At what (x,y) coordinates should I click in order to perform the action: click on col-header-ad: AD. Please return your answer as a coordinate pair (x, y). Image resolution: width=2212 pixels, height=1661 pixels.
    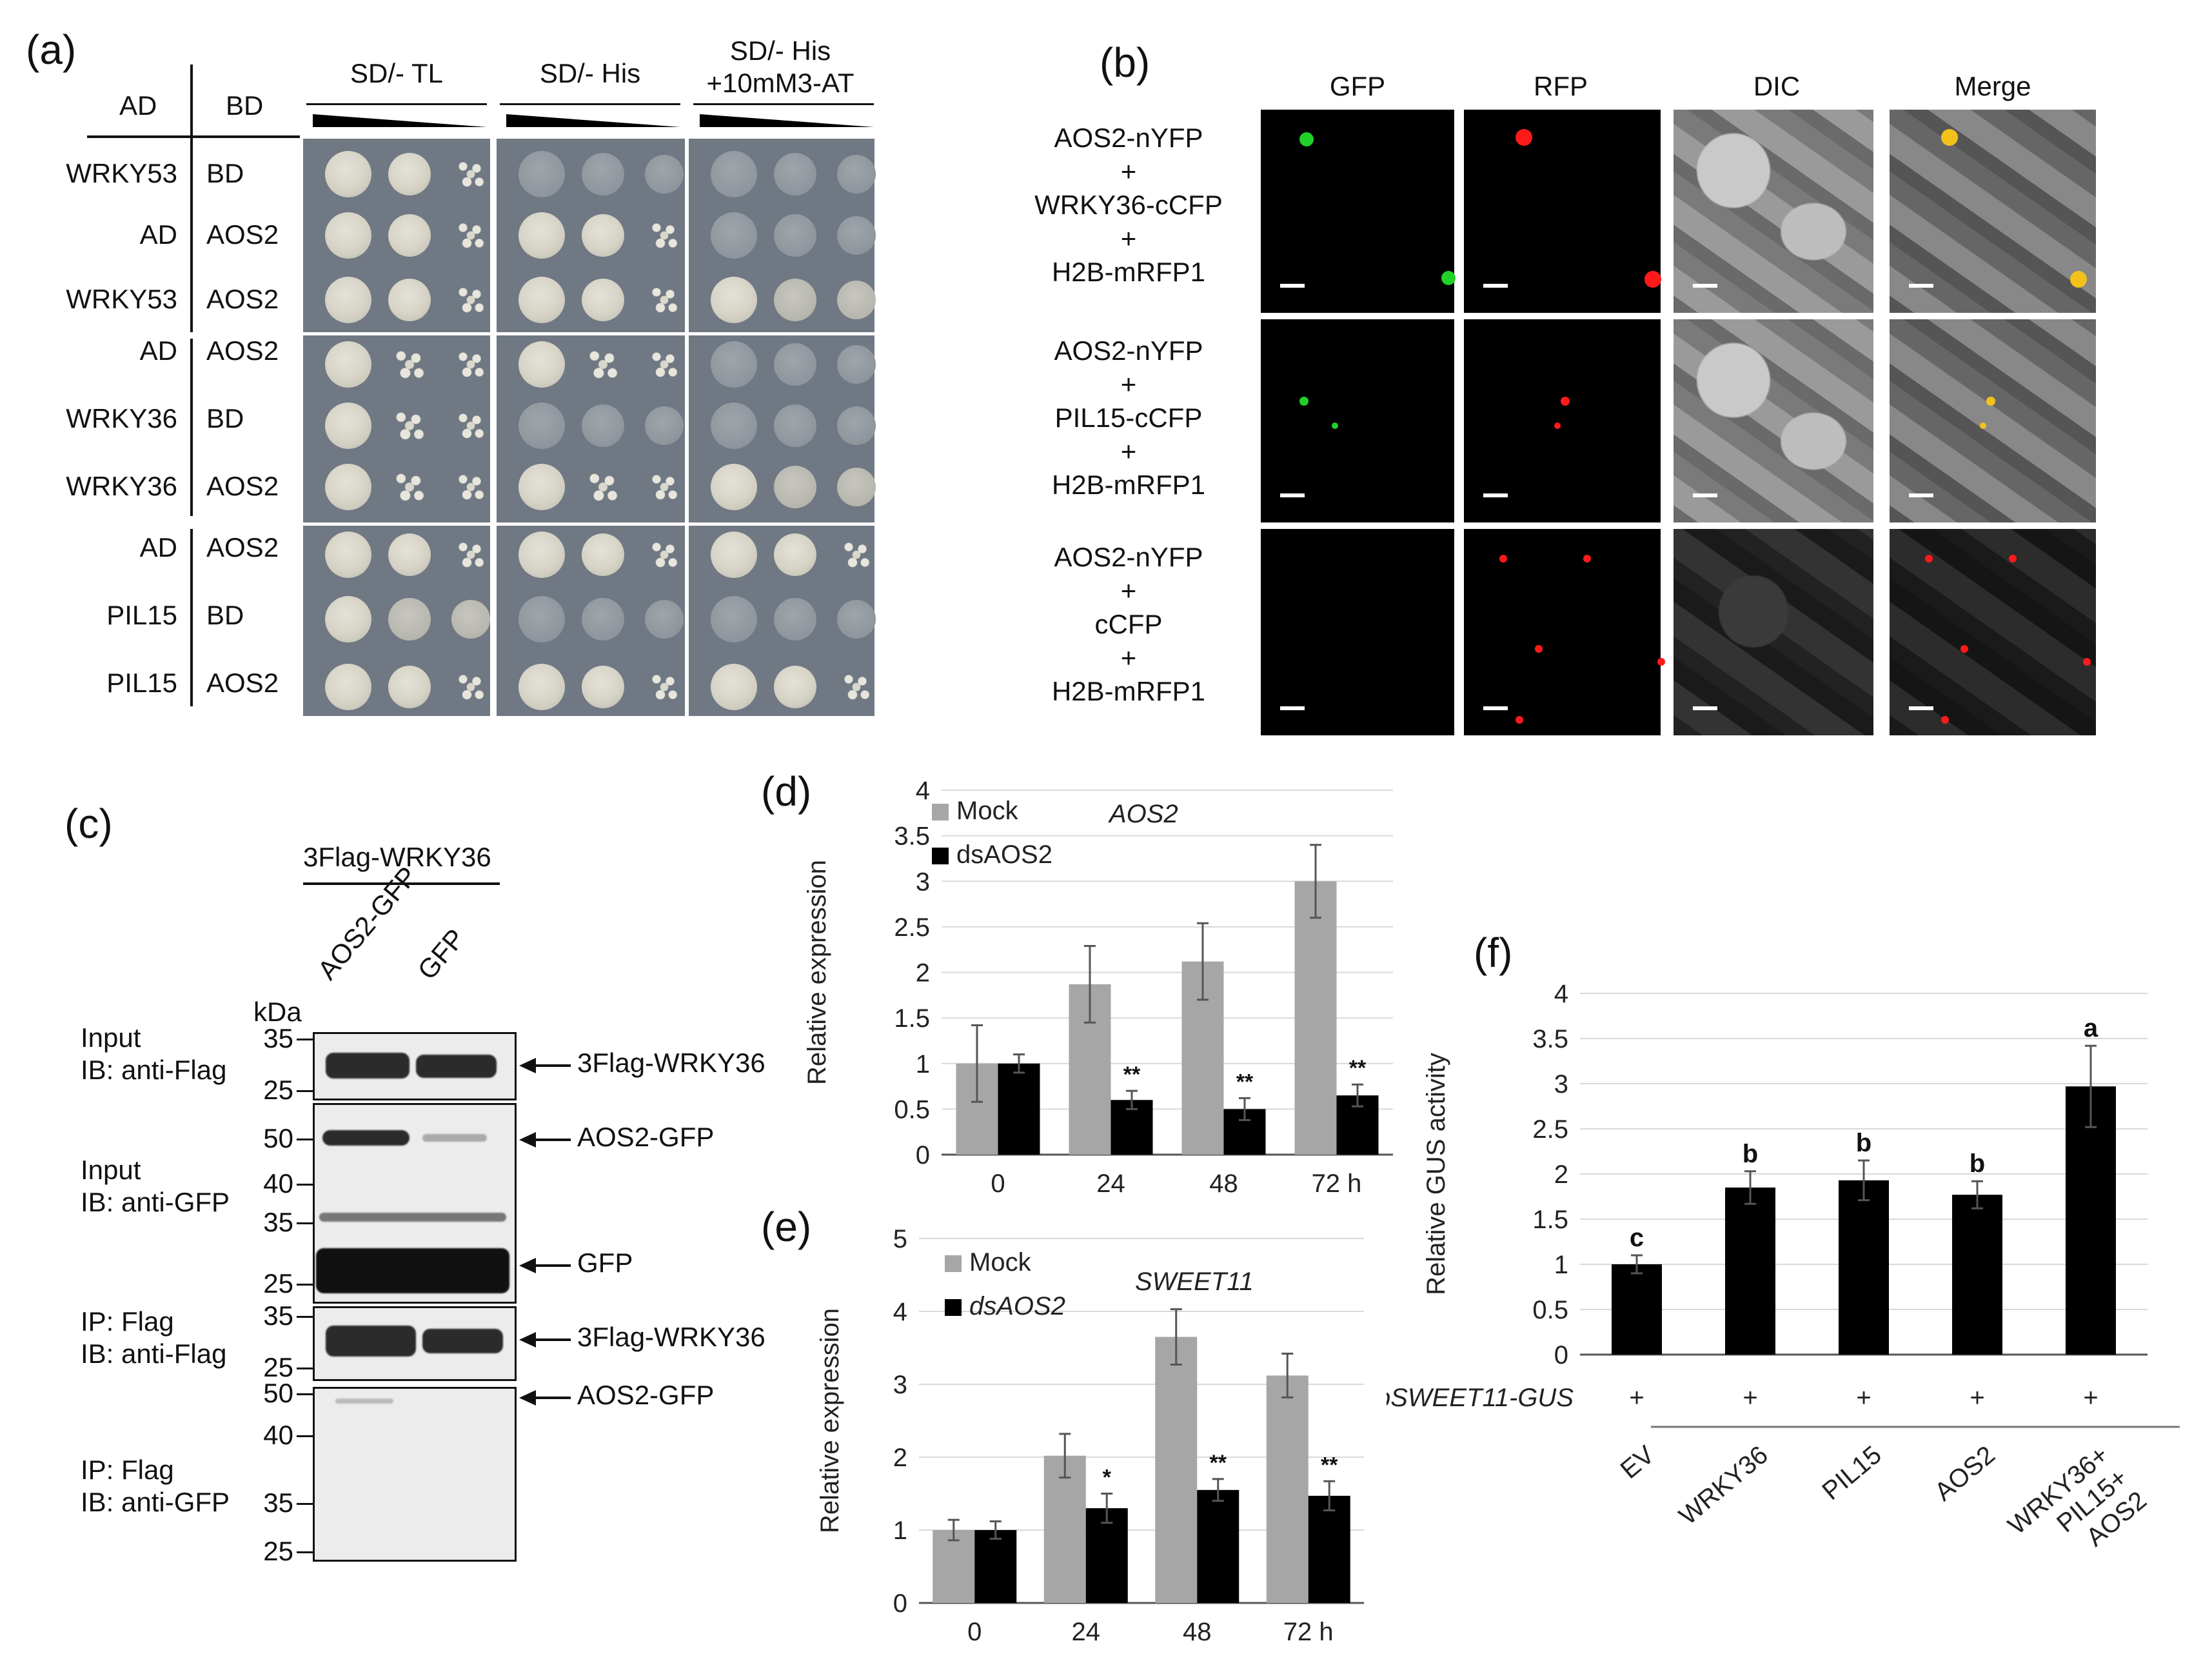
    Looking at the image, I should click on (138, 106).